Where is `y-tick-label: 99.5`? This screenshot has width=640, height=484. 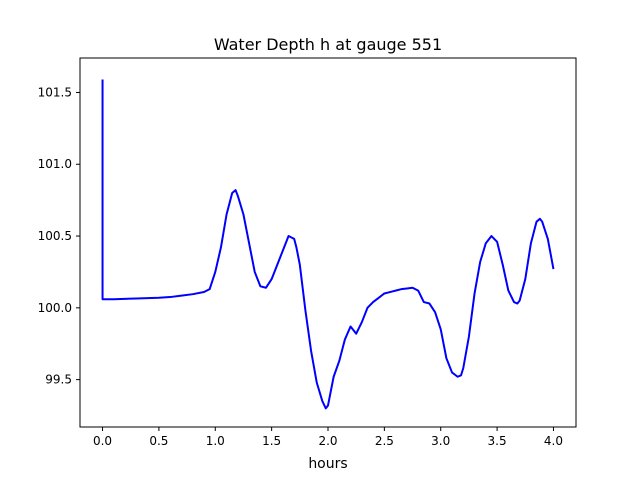
y-tick-label: 99.5 is located at coordinates (58, 380).